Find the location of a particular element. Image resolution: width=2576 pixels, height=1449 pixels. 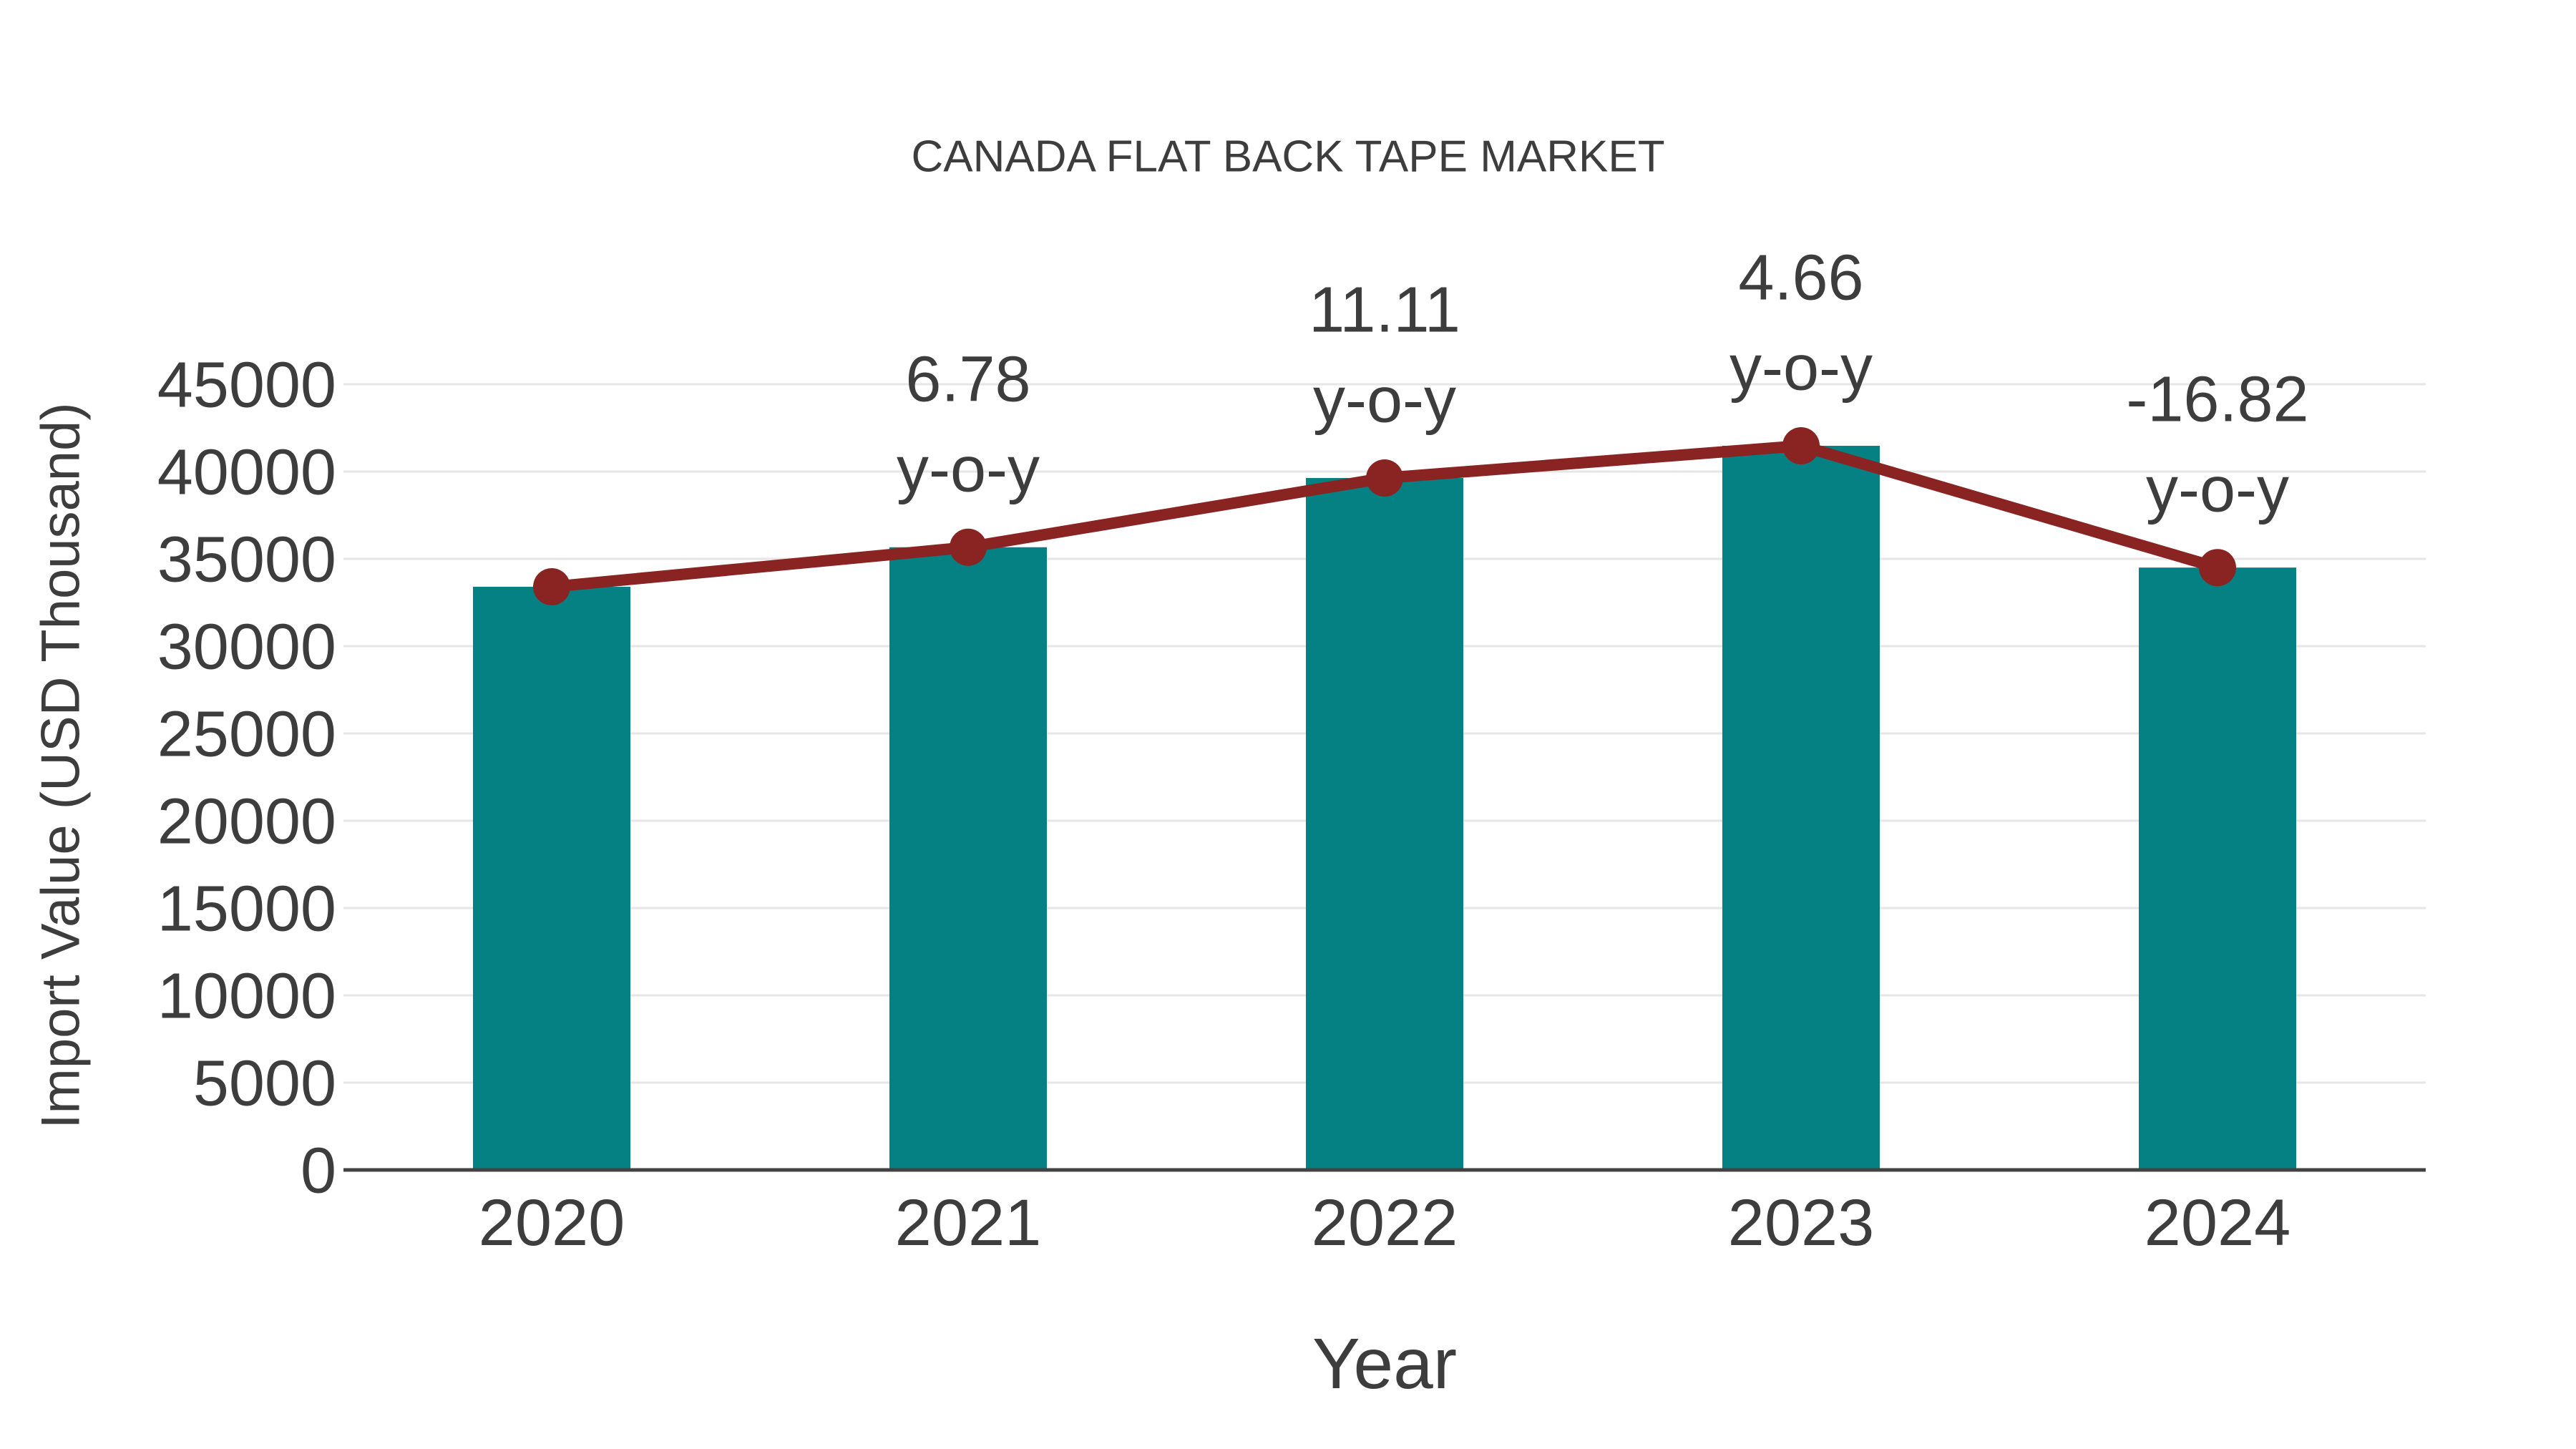

annotation-2023-line2: y-o-y is located at coordinates (1801, 368).